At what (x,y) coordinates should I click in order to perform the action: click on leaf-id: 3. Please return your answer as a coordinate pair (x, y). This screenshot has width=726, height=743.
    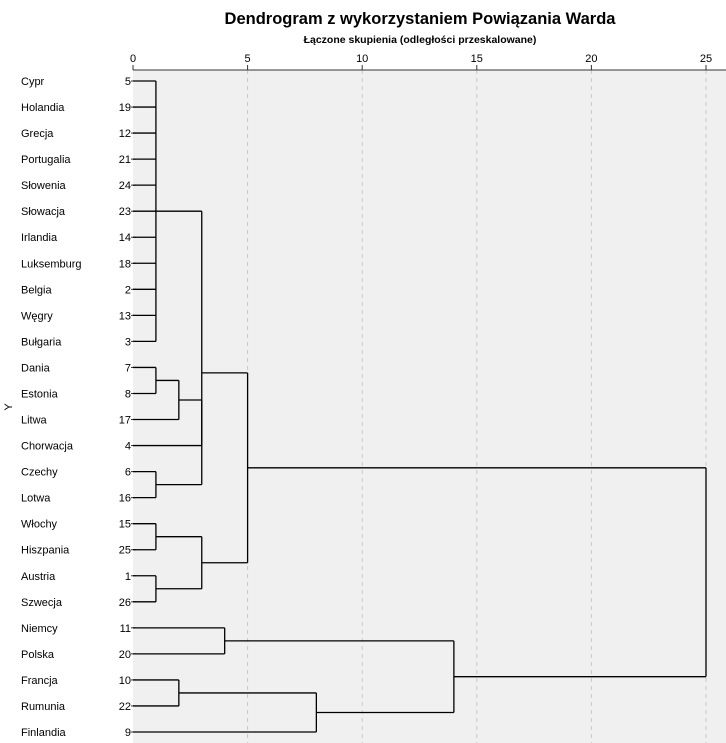
    Looking at the image, I should click on (128, 342).